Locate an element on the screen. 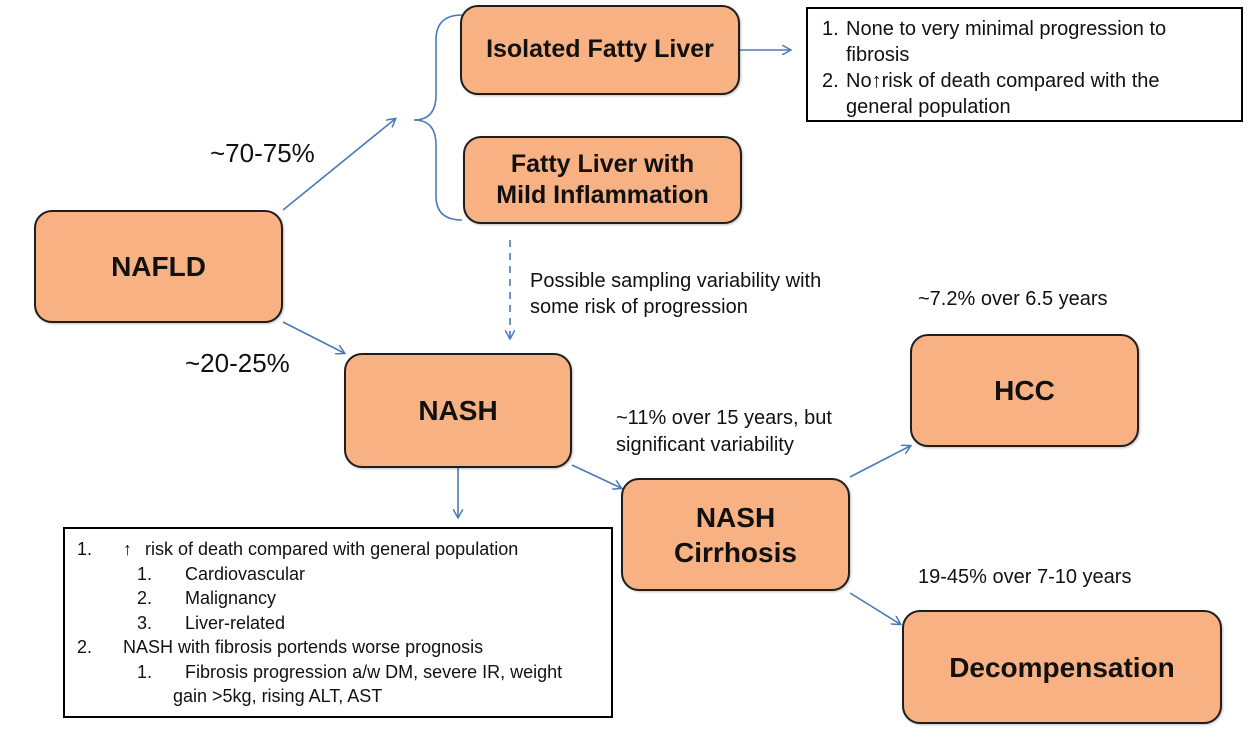  node-hcc: HCC is located at coordinates (1024, 390).